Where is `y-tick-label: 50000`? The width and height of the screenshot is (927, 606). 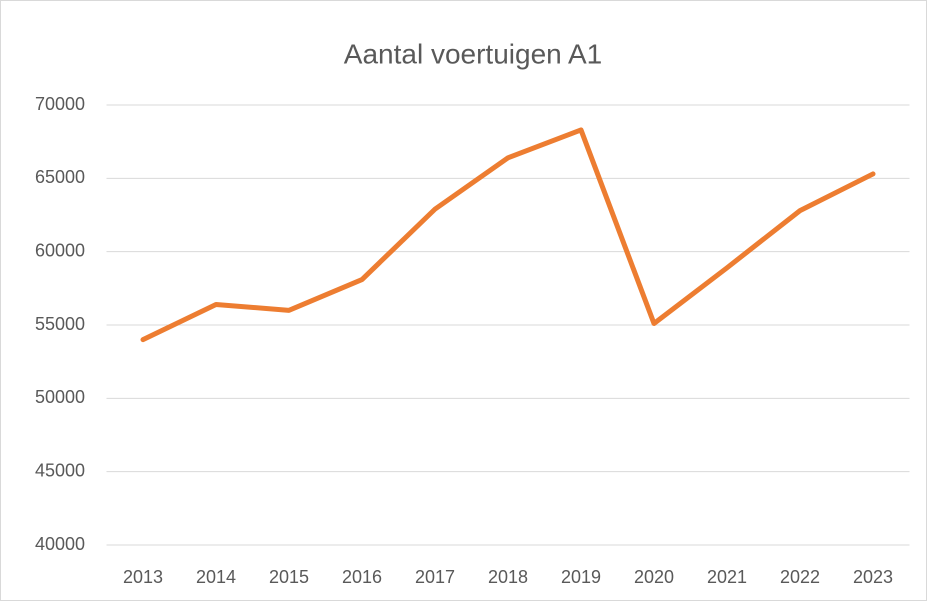 y-tick-label: 50000 is located at coordinates (60, 397).